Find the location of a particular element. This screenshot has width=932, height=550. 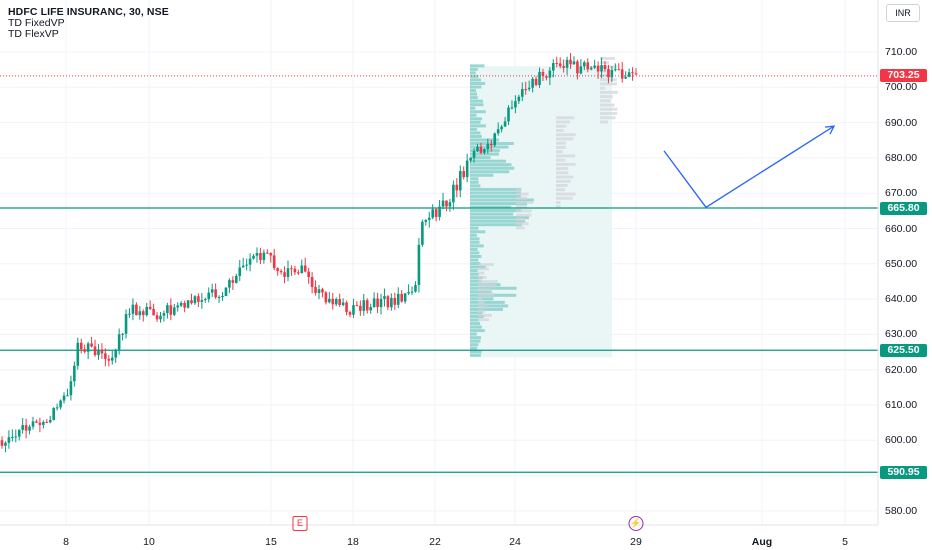

price-tick-label: 650.00 is located at coordinates (901, 263).